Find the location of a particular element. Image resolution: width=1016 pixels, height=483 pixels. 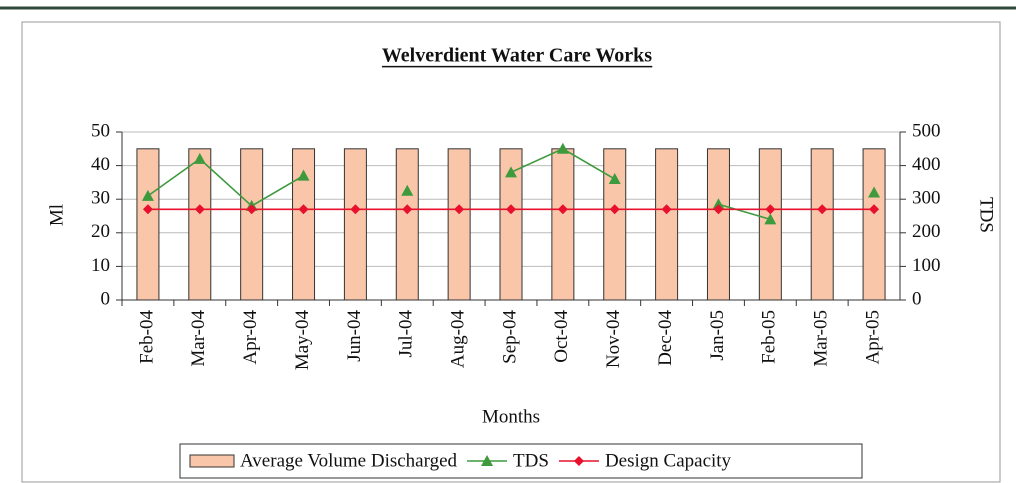

x-tick-label: May-04 is located at coordinates (302, 340).